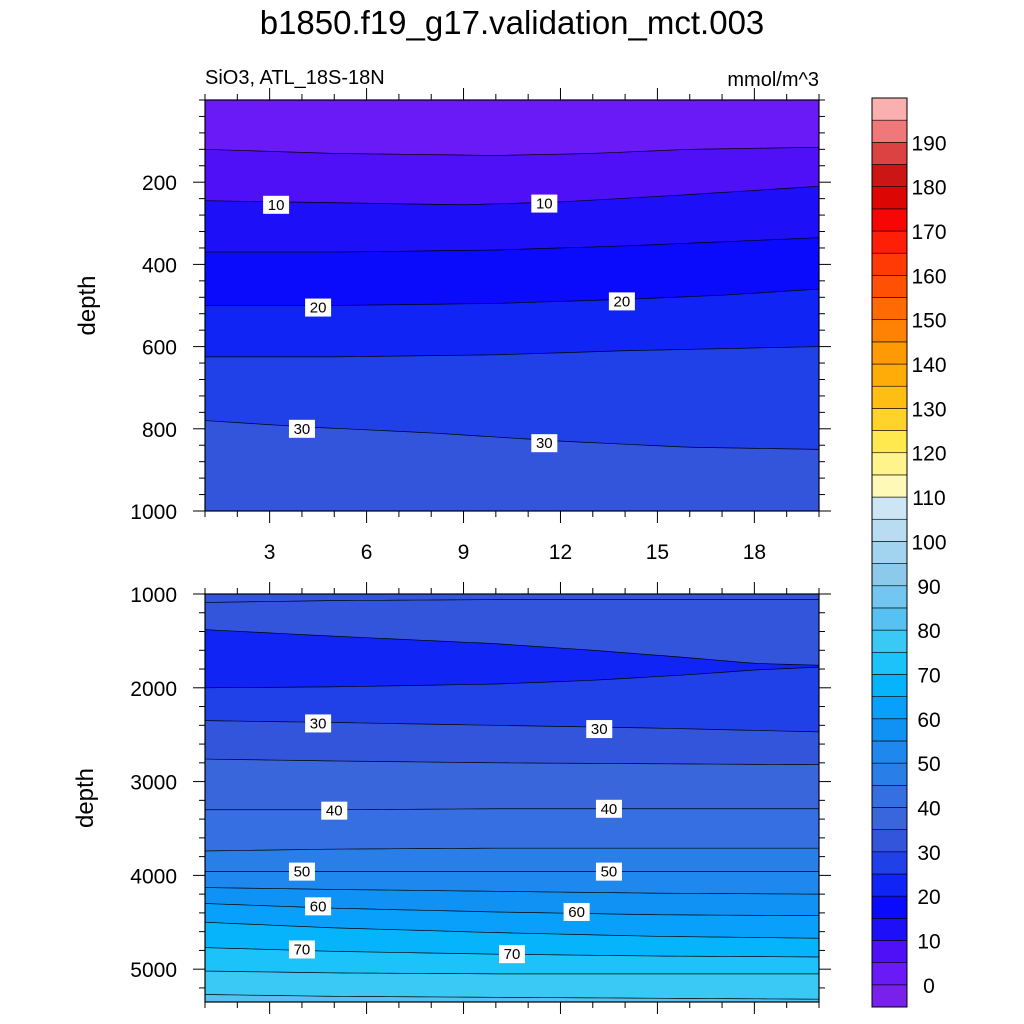  Describe the element at coordinates (773, 80) in the screenshot. I see `subtitle-right: mmol/m^3` at that location.